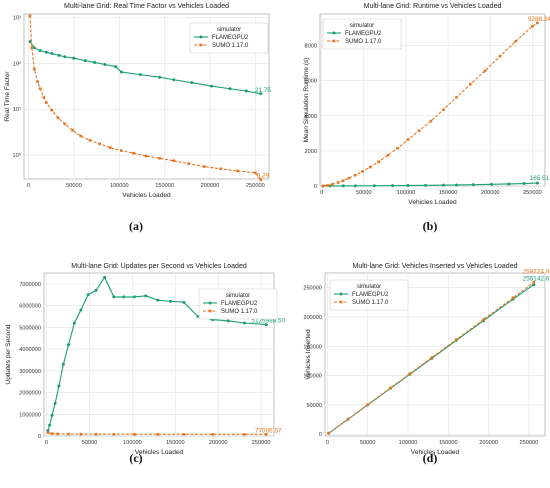 Image resolution: width=550 pixels, height=488 pixels. I want to click on y-tick-label: 2000, so click(311, 152).